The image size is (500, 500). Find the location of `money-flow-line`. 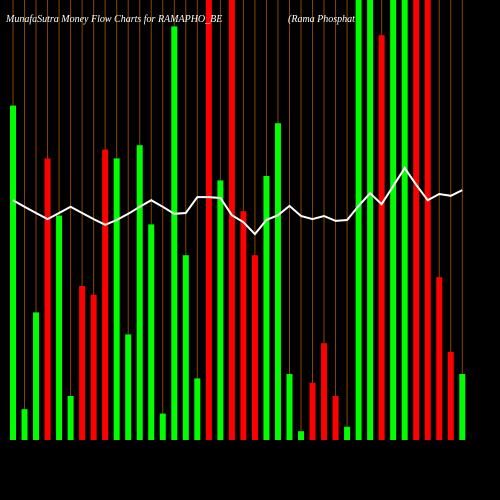

money-flow-line is located at coordinates (237, 201).